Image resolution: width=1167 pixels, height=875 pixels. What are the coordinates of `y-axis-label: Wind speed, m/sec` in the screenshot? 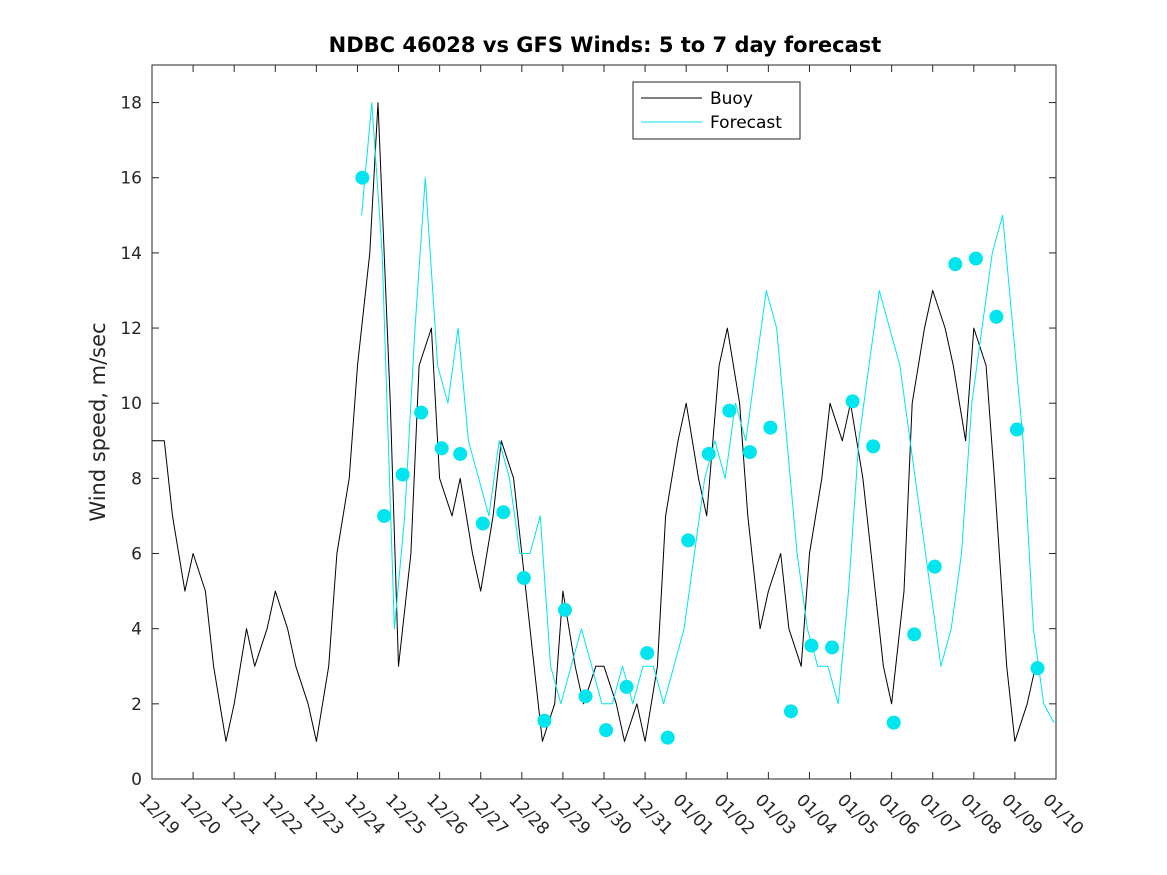 It's located at (98, 421).